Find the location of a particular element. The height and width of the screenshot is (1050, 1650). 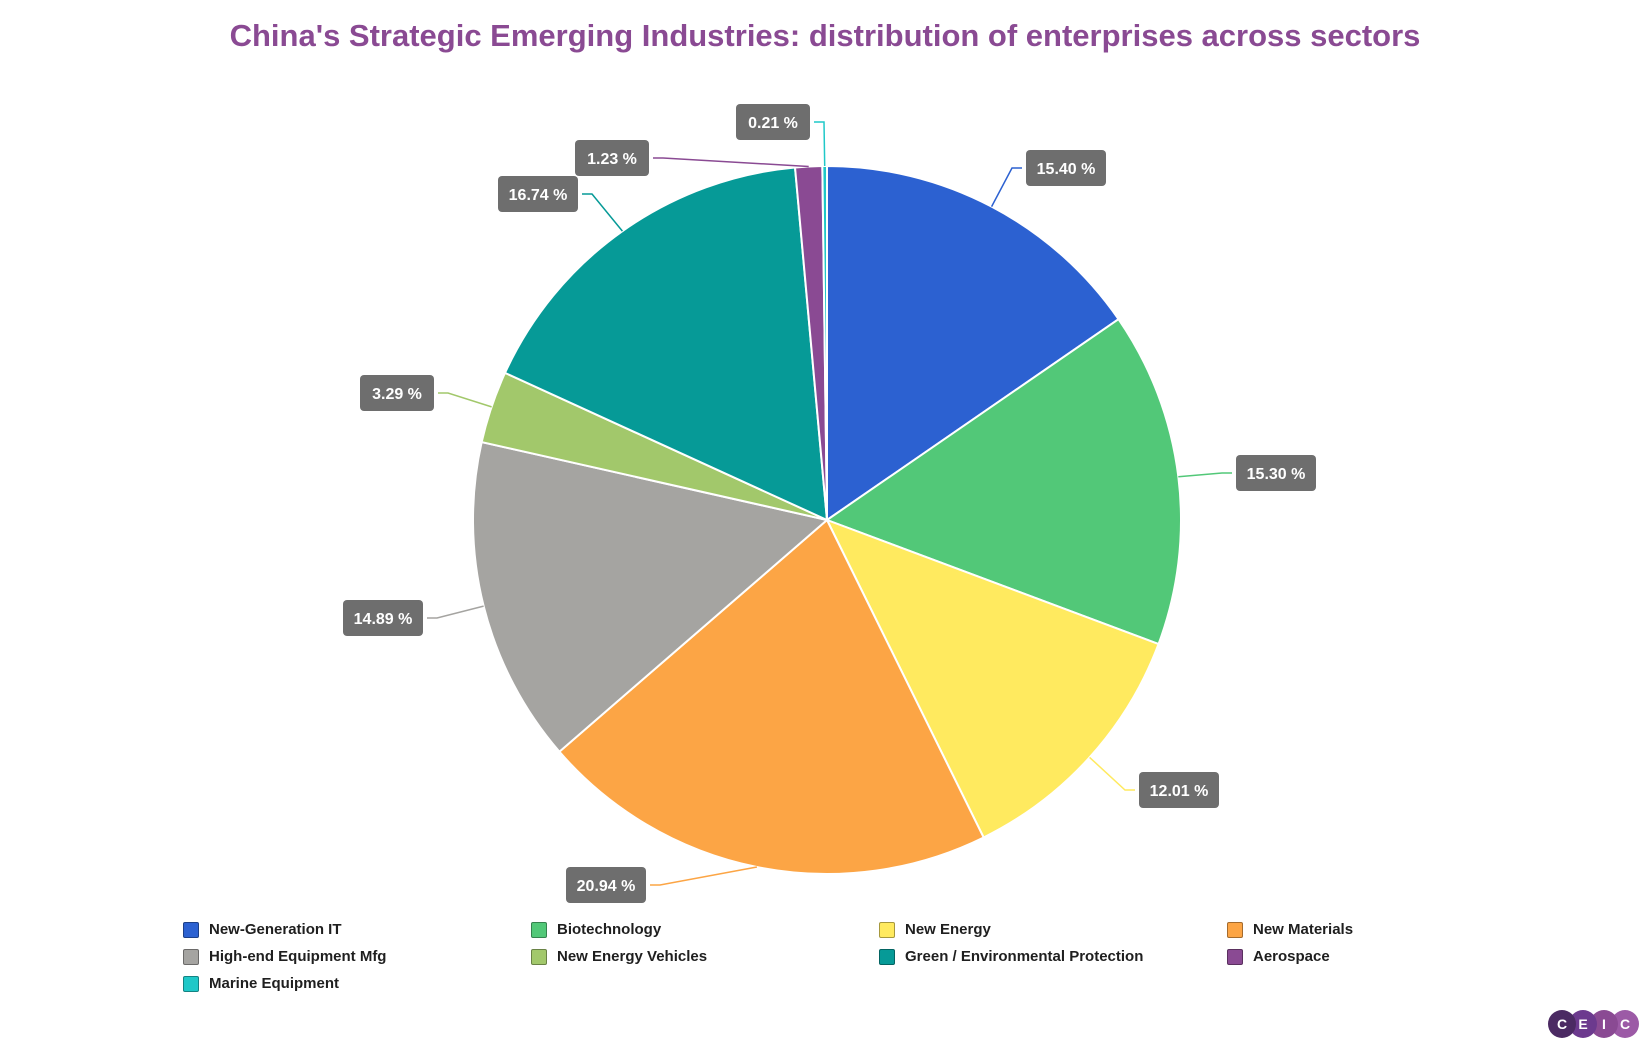

data-label: 0.21 % is located at coordinates (773, 122).